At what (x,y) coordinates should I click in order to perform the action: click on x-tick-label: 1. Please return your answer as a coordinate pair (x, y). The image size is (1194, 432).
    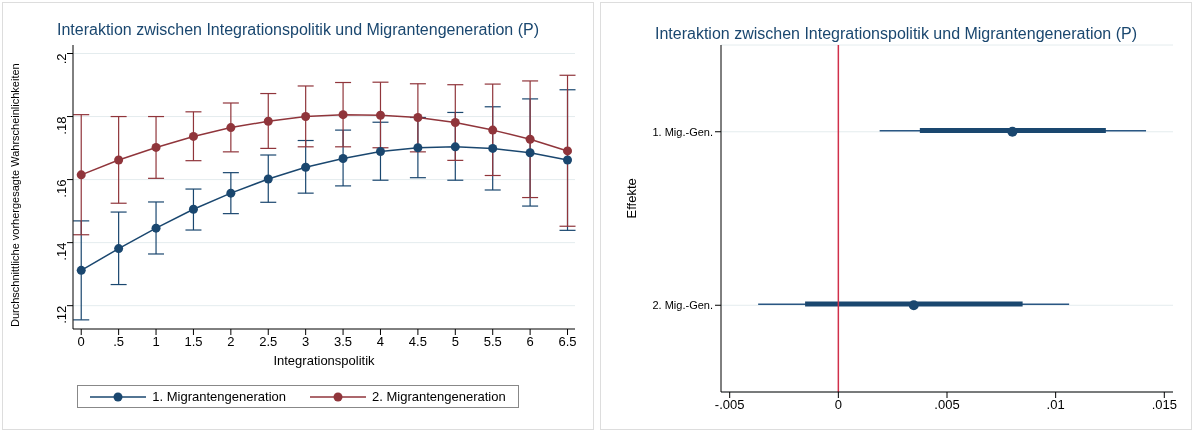
    Looking at the image, I should click on (156, 342).